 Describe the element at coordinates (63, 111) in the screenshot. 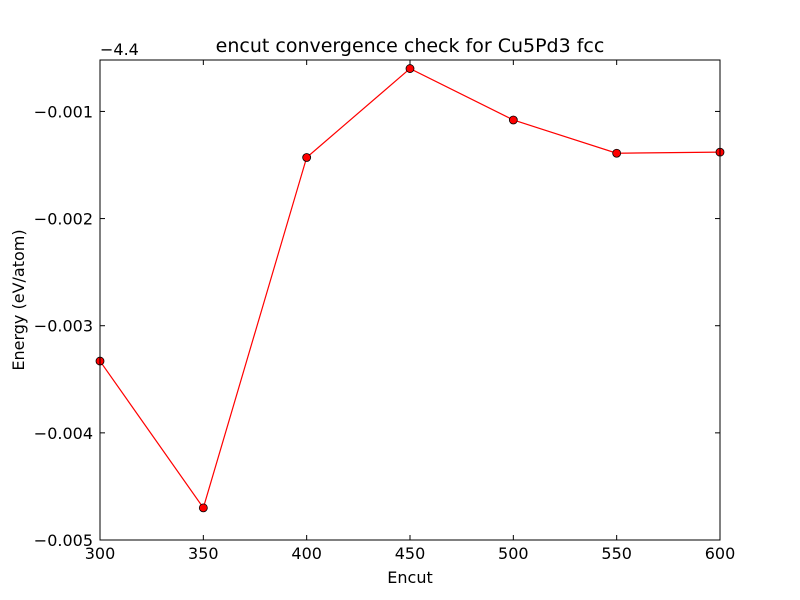

I see `y-tick-label: −0.001` at that location.